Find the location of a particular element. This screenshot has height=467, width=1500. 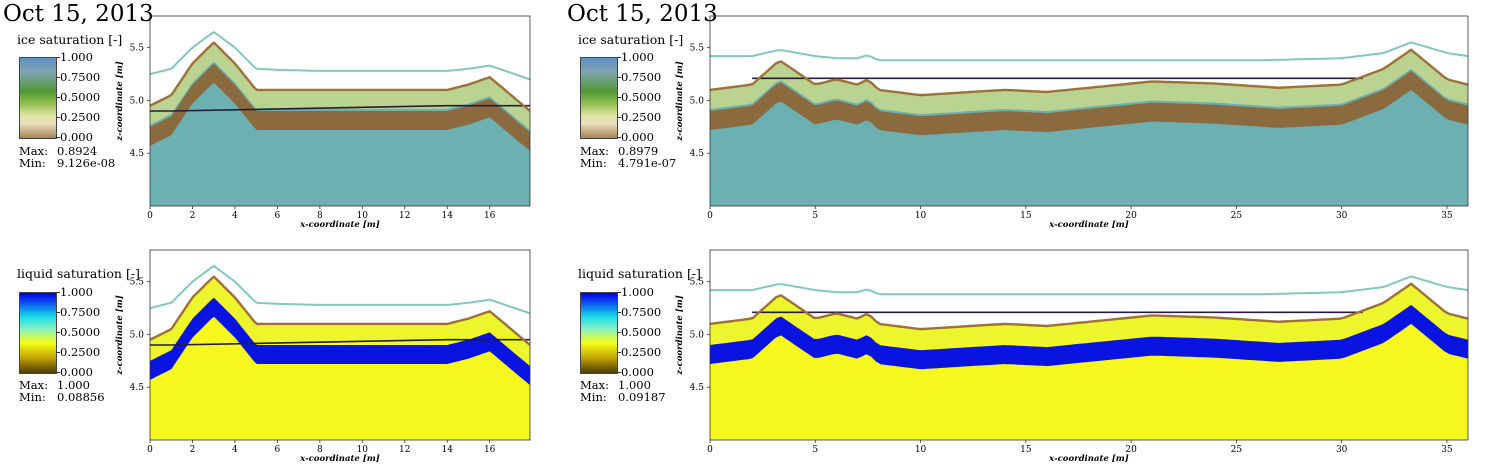

max-value: 0.8979 is located at coordinates (638, 151).